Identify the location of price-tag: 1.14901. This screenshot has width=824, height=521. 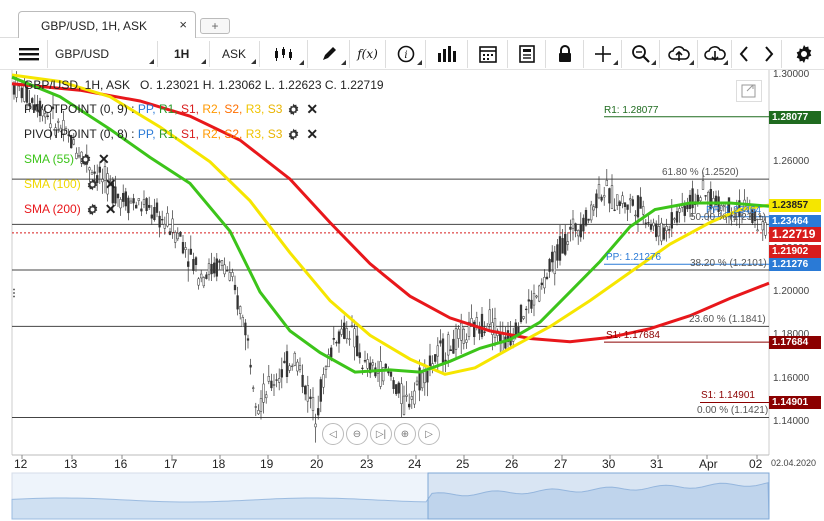
(795, 403).